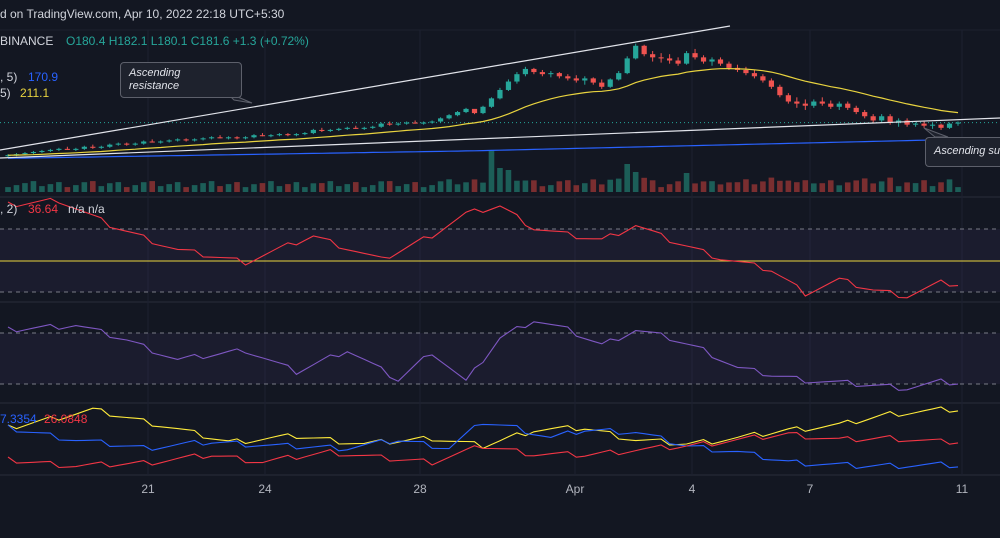  What do you see at coordinates (962, 152) in the screenshot?
I see `support-callout: Ascending su` at bounding box center [962, 152].